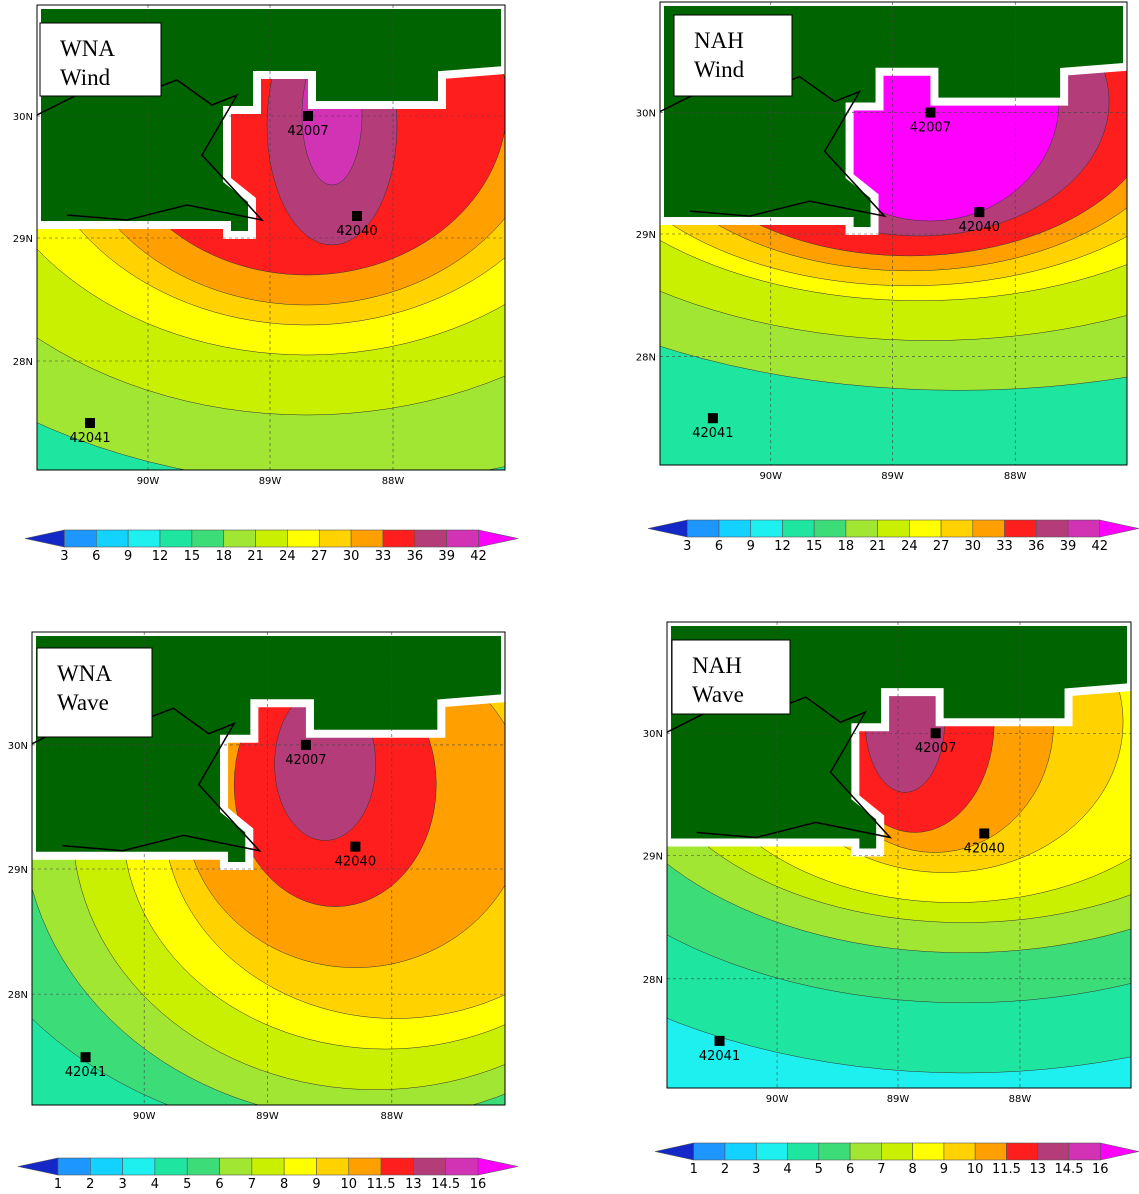  What do you see at coordinates (255, 556) in the screenshot?
I see `colorbar-label: 21` at bounding box center [255, 556].